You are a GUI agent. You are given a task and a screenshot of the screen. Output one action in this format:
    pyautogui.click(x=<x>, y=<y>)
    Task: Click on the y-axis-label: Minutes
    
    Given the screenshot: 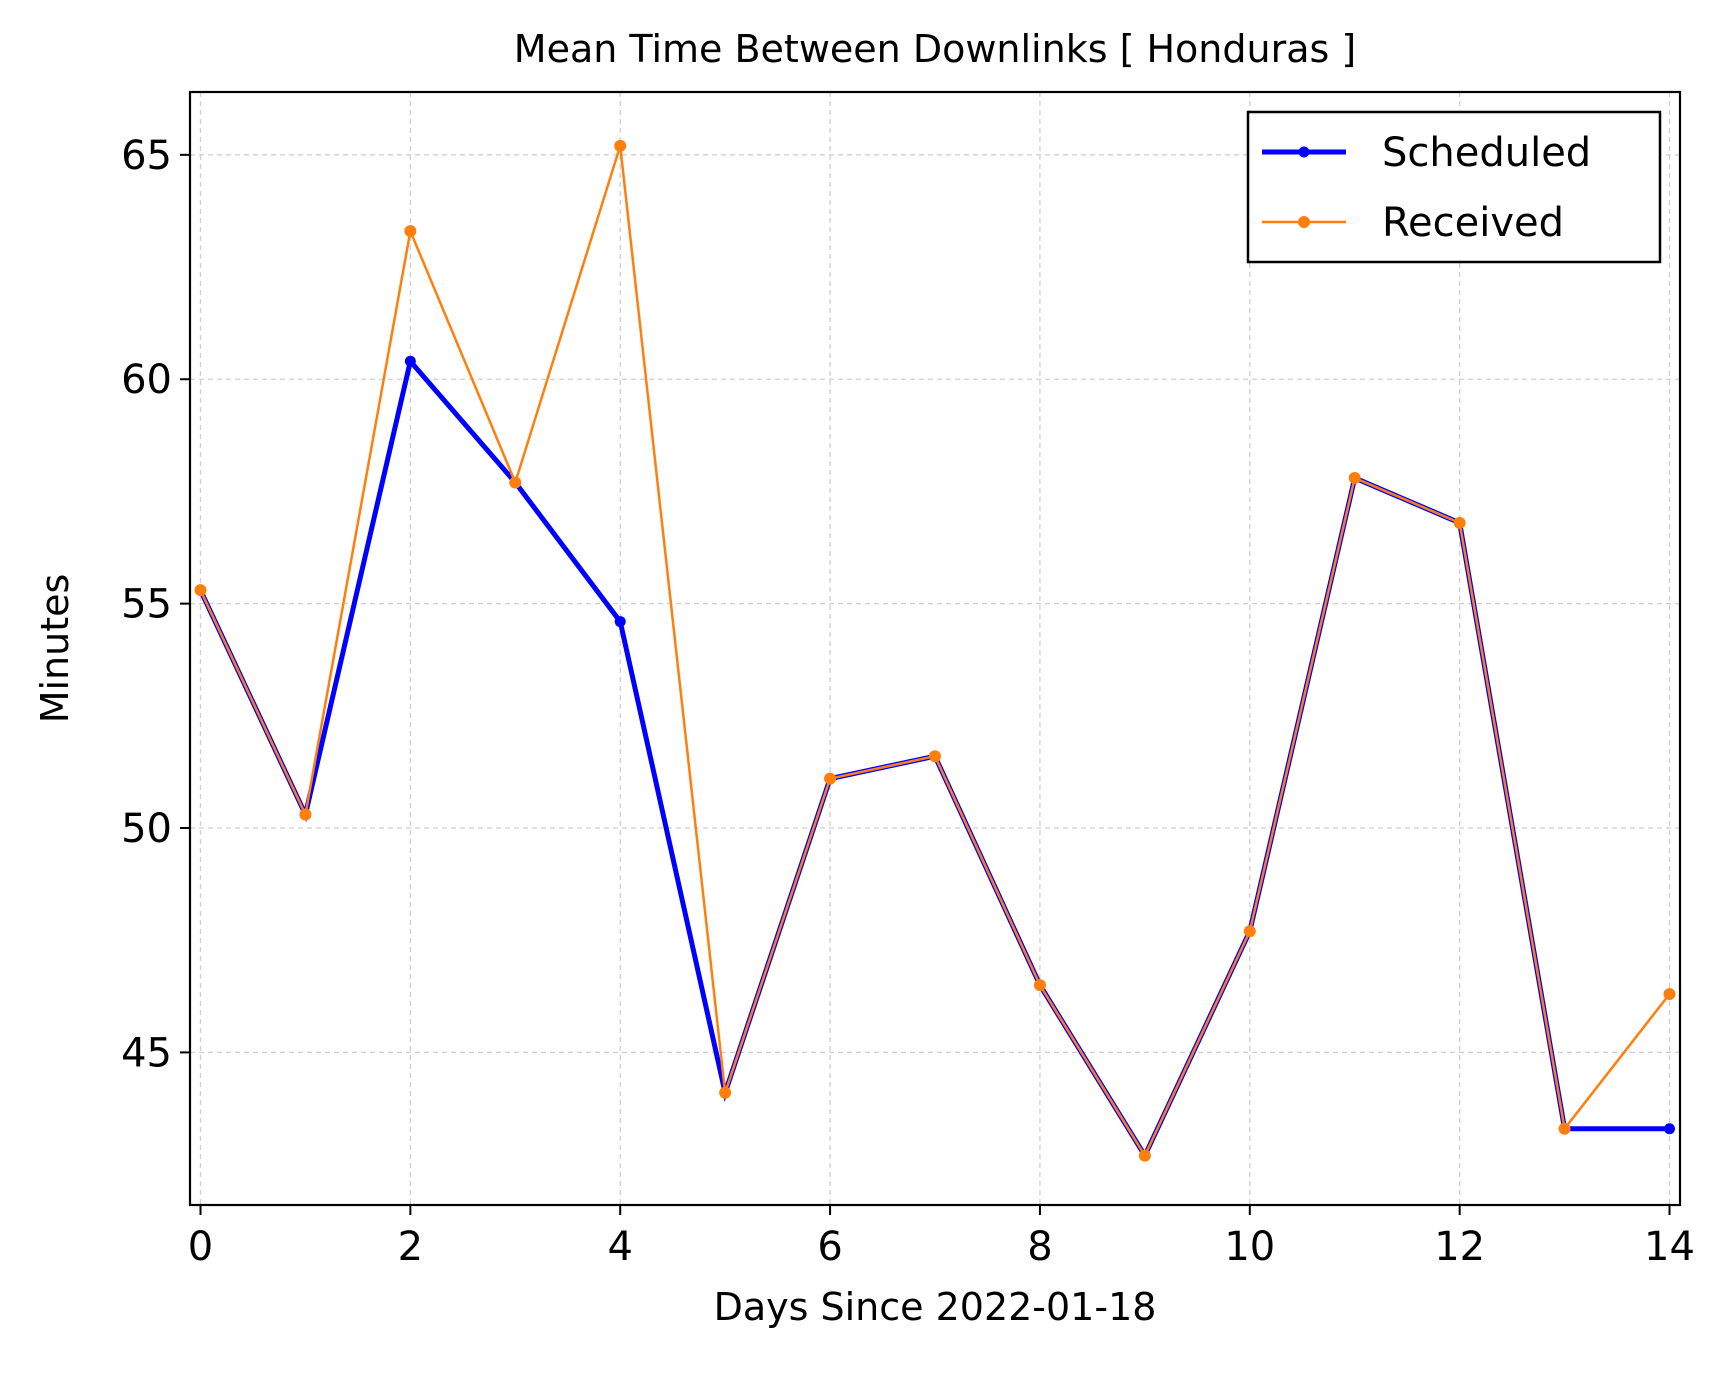 What is the action you would take?
    pyautogui.click(x=55, y=649)
    